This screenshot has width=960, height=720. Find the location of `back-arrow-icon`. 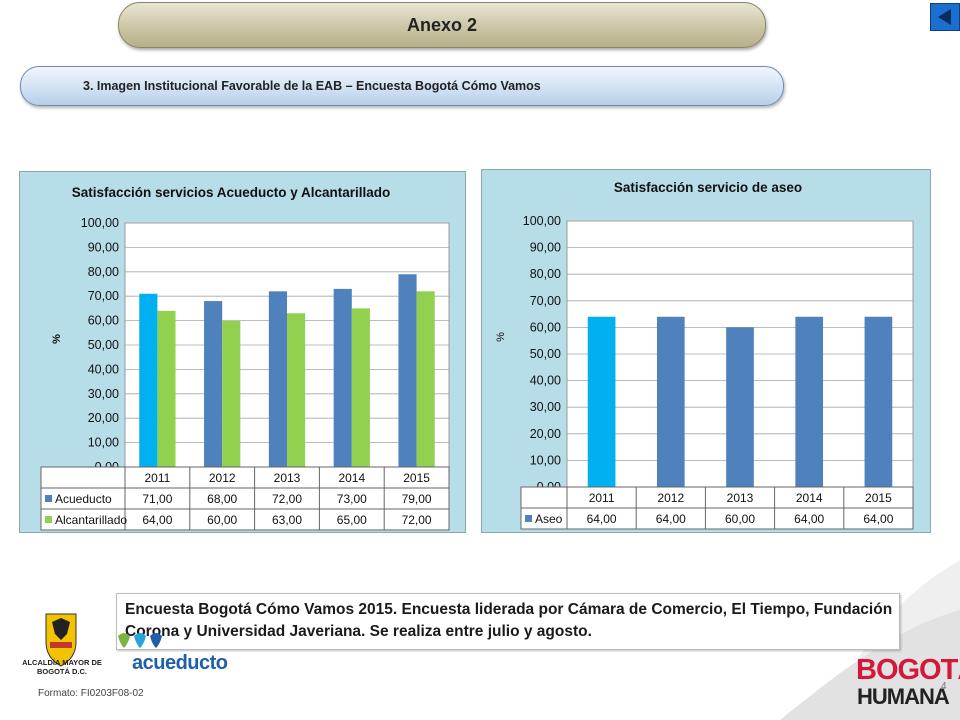

back-arrow-icon is located at coordinates (944, 17).